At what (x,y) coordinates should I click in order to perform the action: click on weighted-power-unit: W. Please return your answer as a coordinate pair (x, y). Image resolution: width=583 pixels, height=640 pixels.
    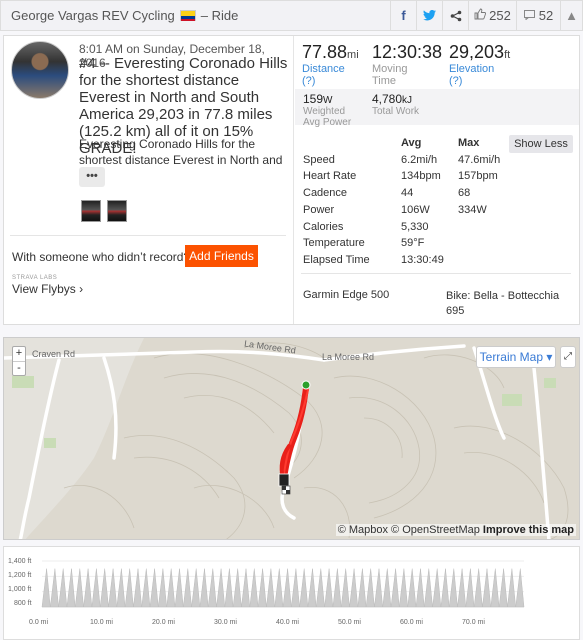
    Looking at the image, I should click on (328, 100).